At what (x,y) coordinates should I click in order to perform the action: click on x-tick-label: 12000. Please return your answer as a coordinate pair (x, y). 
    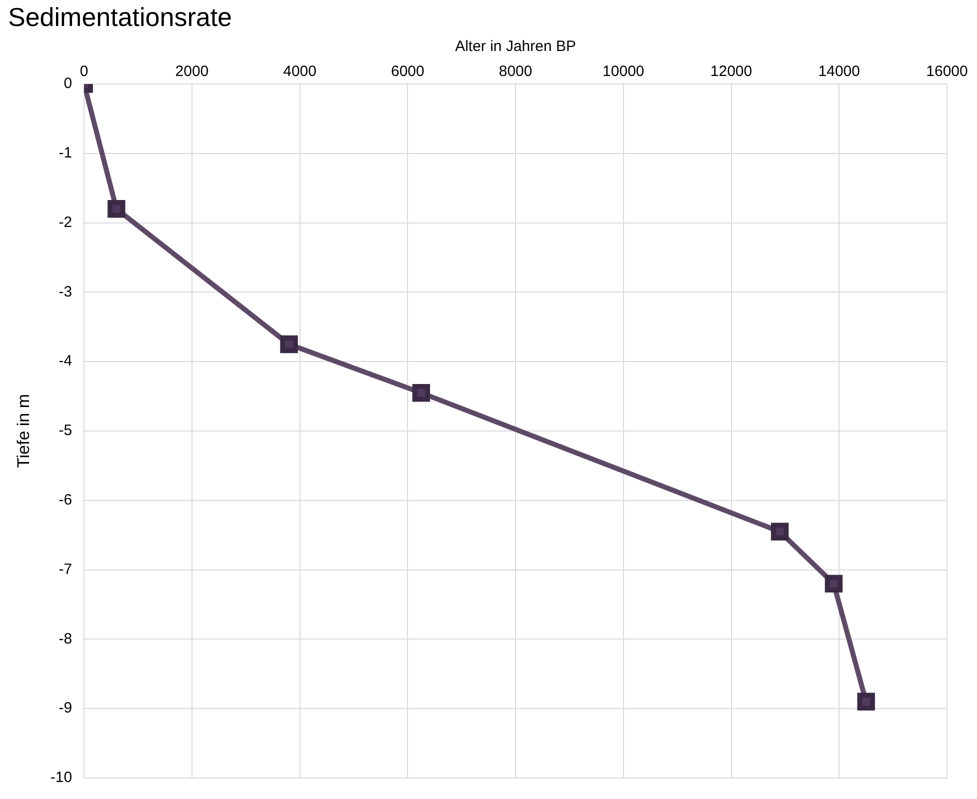
    Looking at the image, I should click on (731, 71).